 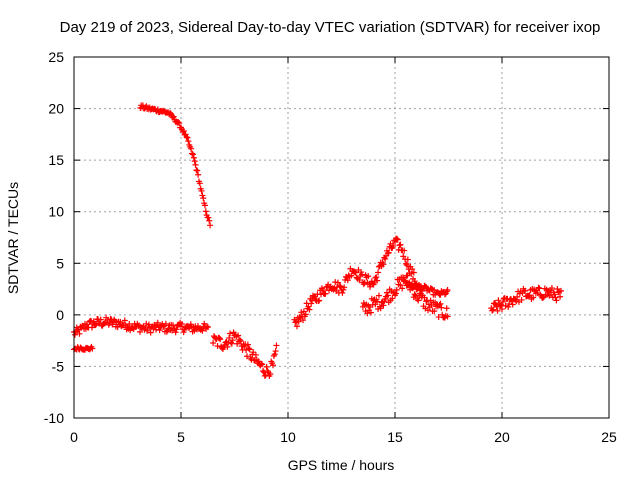 What do you see at coordinates (54, 418) in the screenshot?
I see `y-tick-label: -10` at bounding box center [54, 418].